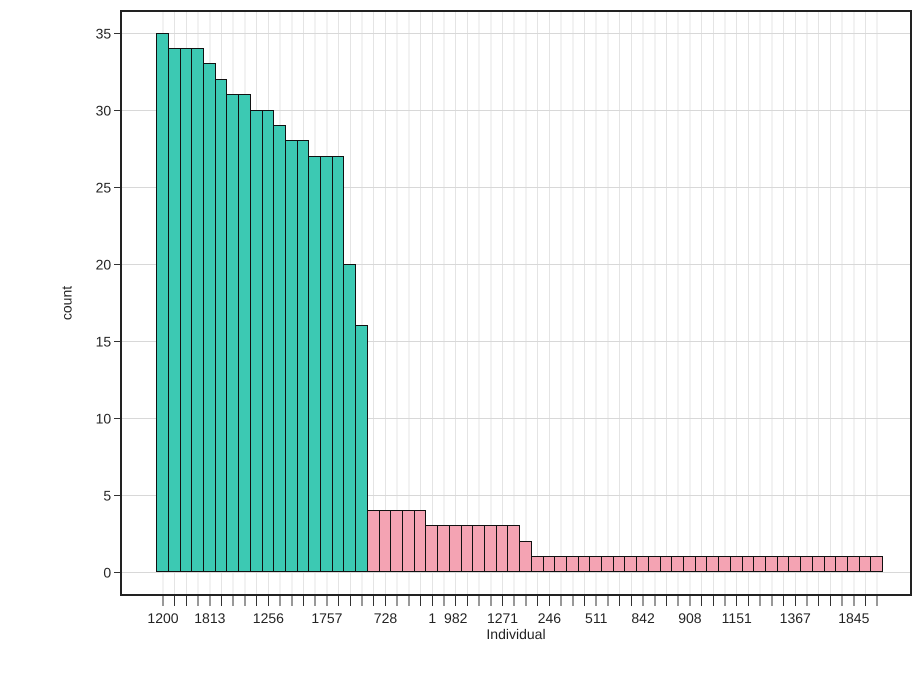  Describe the element at coordinates (104, 33) in the screenshot. I see `y-tick-label: 35` at that location.